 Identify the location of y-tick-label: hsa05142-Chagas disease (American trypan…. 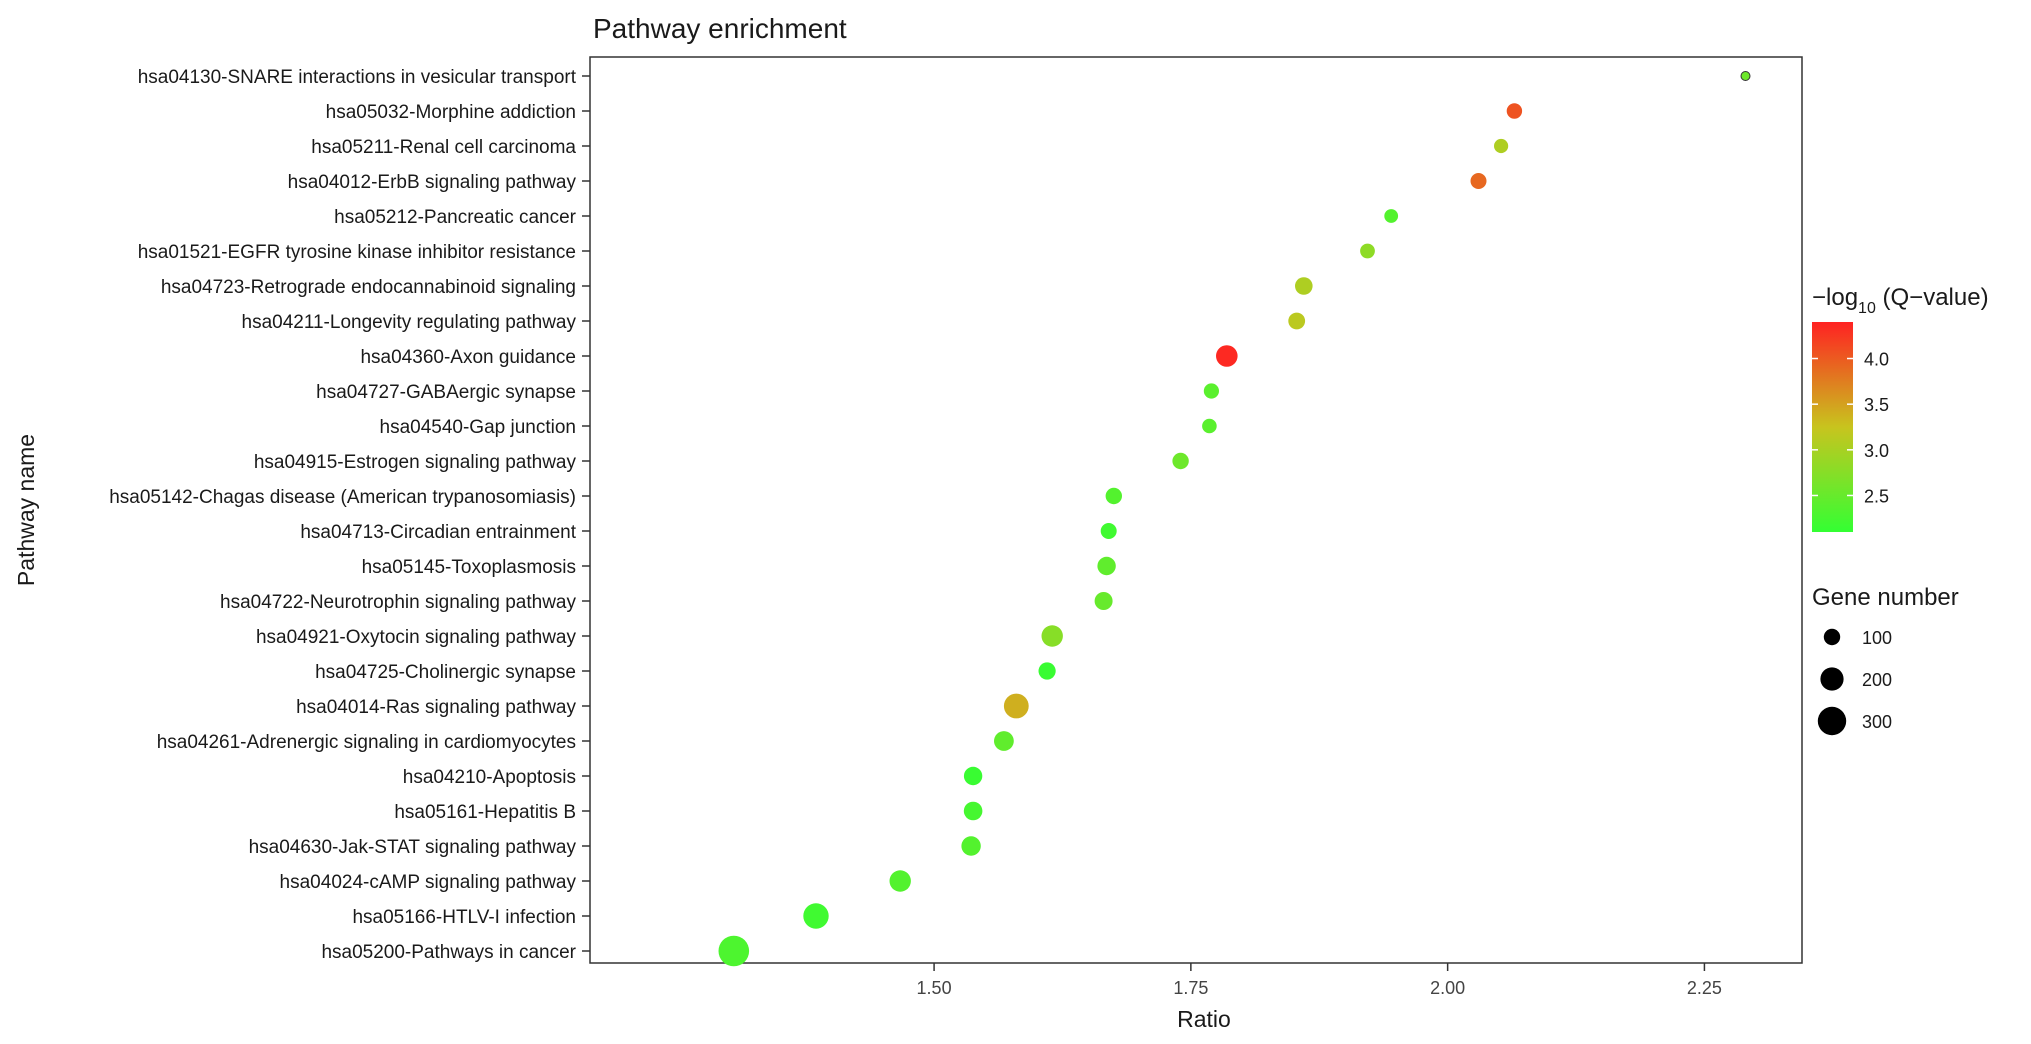
(342, 497).